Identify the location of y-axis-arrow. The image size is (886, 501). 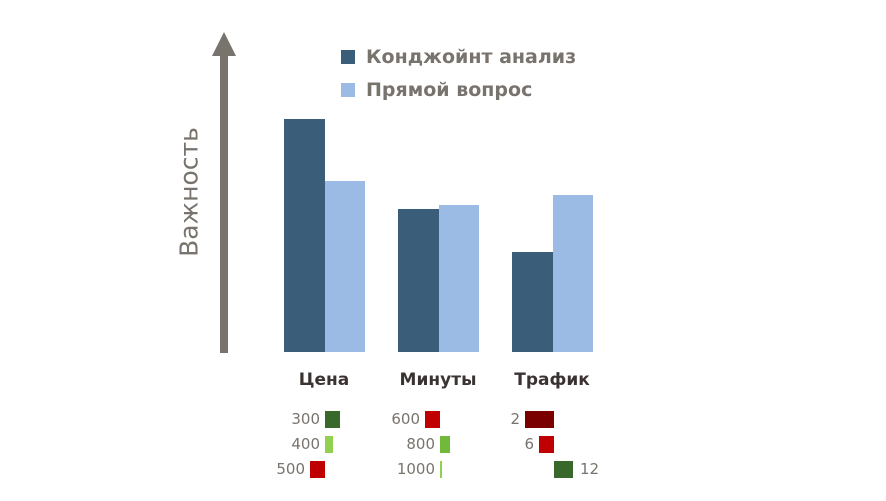
(224, 203).